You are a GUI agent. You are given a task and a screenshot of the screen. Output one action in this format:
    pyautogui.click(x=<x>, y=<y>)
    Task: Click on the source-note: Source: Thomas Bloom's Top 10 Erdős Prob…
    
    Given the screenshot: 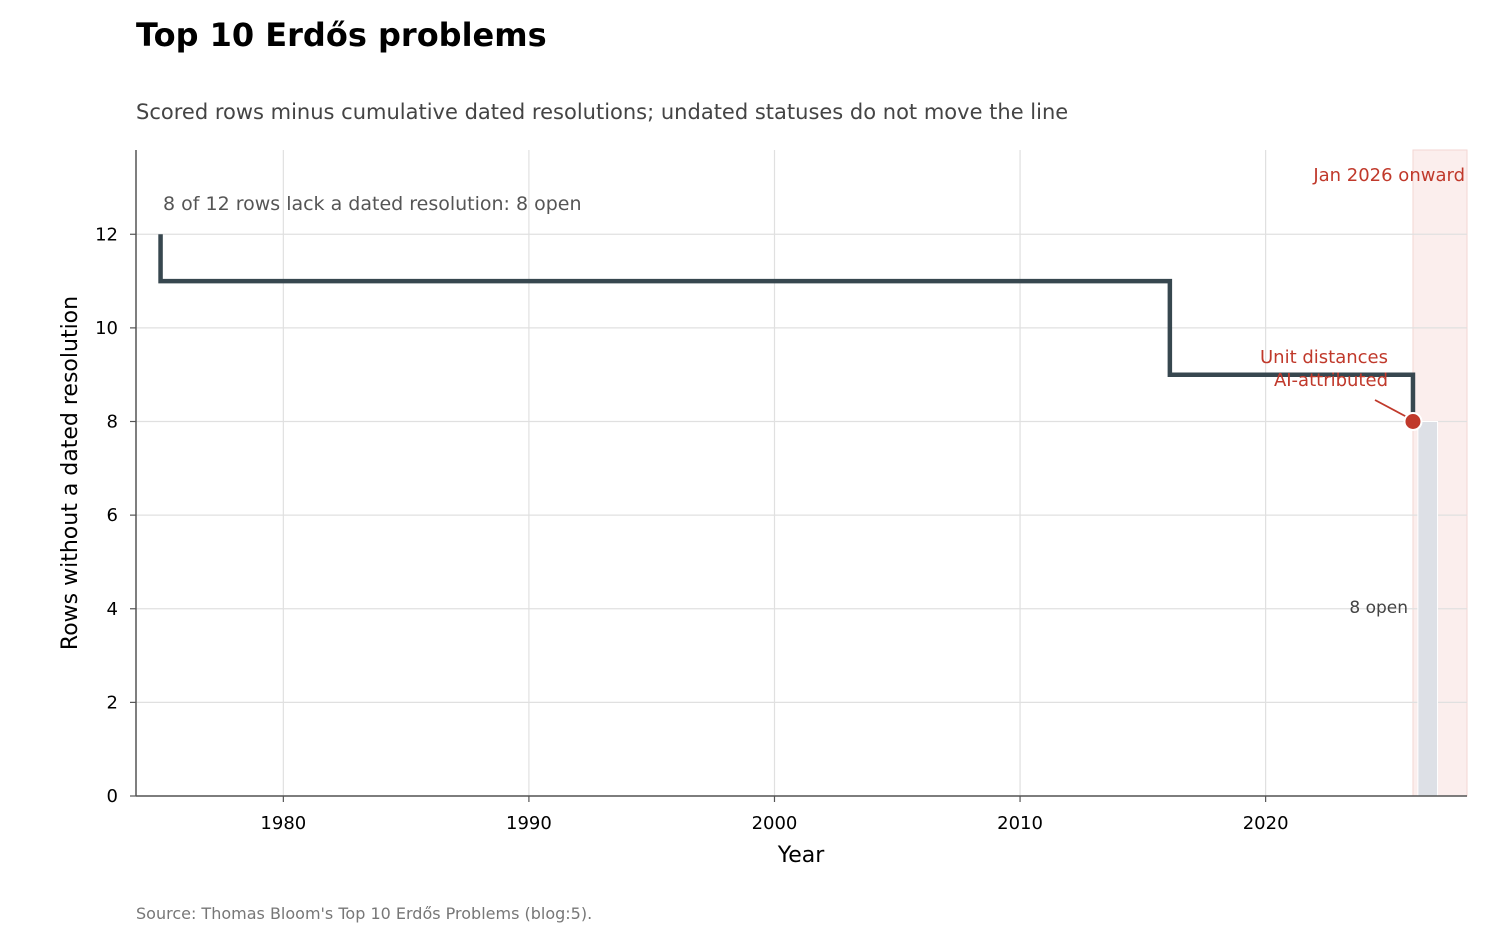 What is the action you would take?
    pyautogui.click(x=364, y=913)
    